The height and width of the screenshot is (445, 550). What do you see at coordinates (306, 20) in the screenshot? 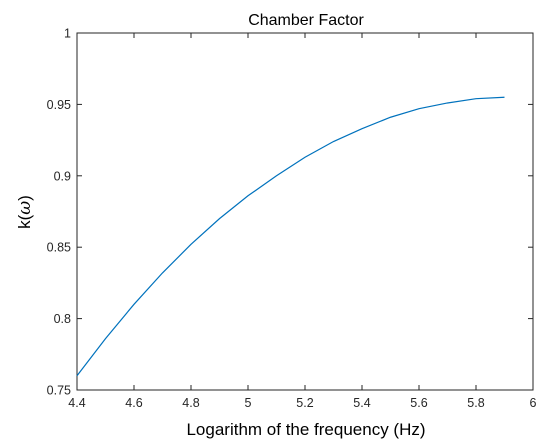
I see `chart-title: Chamber Factor` at bounding box center [306, 20].